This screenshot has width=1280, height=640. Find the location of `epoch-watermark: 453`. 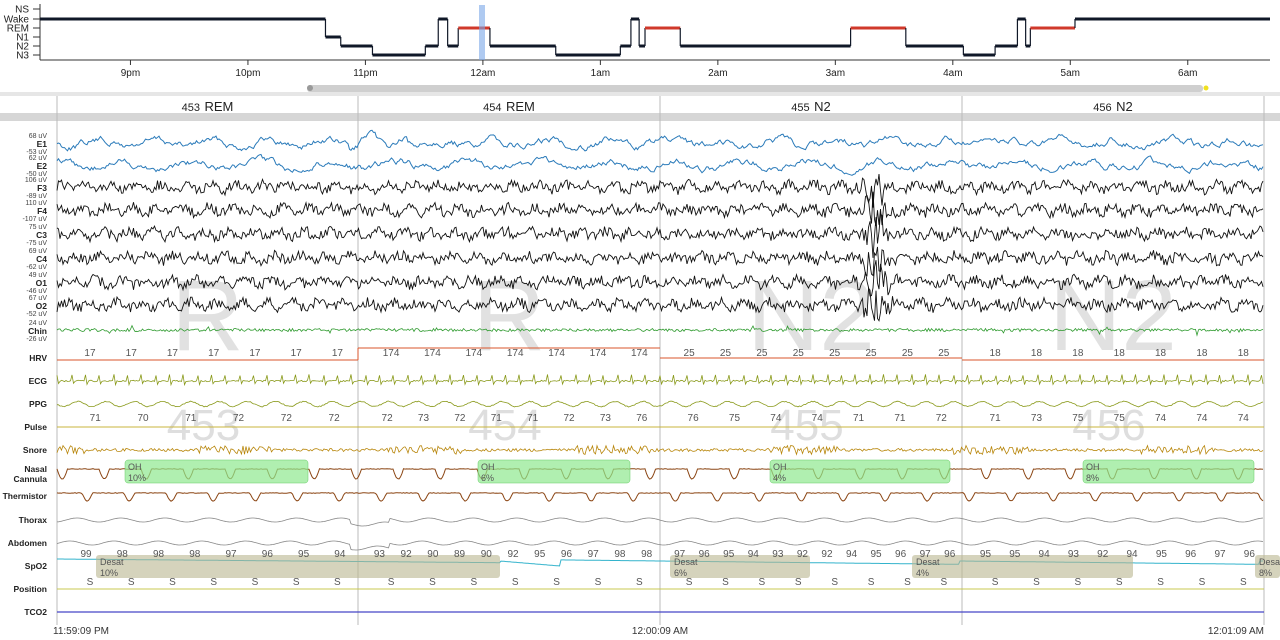

epoch-watermark: 453 is located at coordinates (203, 425).